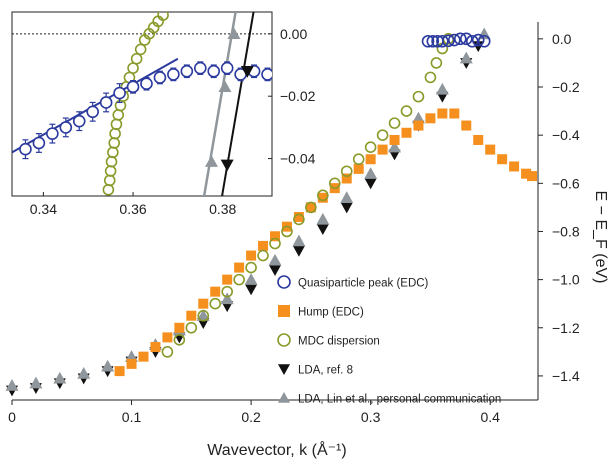  What do you see at coordinates (566, 328) in the screenshot?
I see `y-tick-label: −1.2` at bounding box center [566, 328].